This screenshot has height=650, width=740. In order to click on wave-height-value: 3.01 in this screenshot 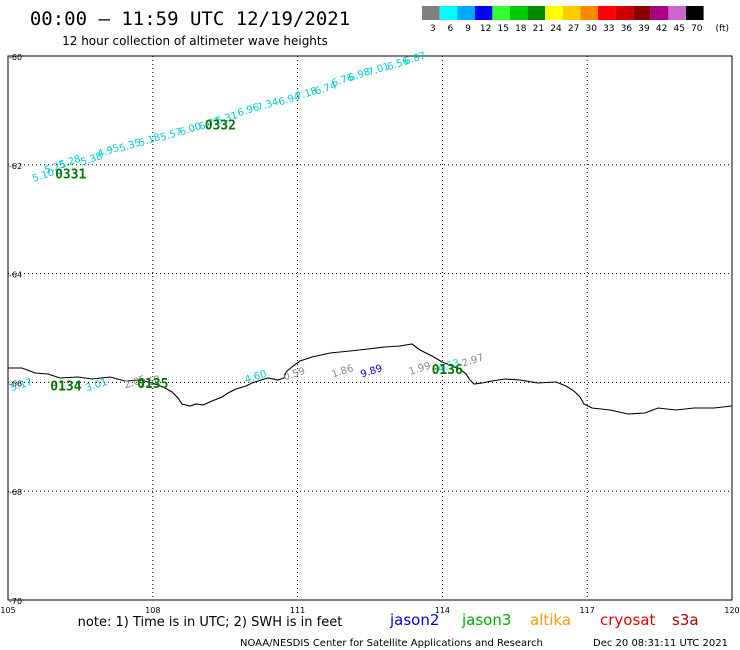, I will do `click(96, 385)`.